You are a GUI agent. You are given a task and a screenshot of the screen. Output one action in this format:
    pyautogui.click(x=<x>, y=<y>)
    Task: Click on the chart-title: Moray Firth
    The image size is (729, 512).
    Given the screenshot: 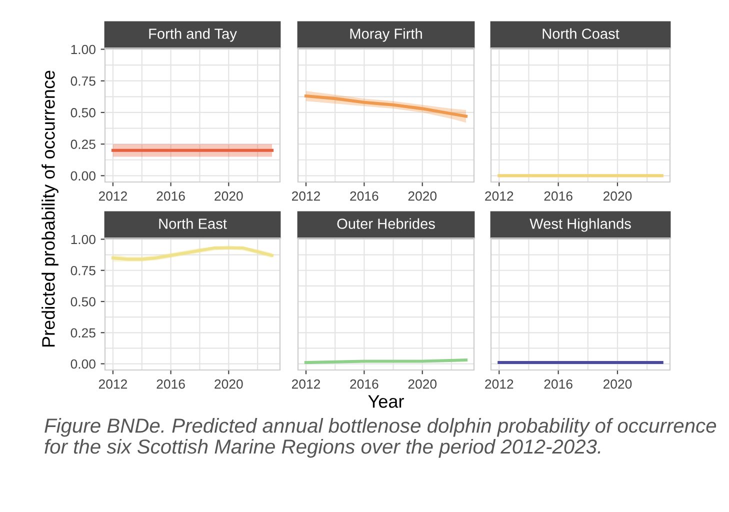 What is the action you would take?
    pyautogui.click(x=386, y=35)
    